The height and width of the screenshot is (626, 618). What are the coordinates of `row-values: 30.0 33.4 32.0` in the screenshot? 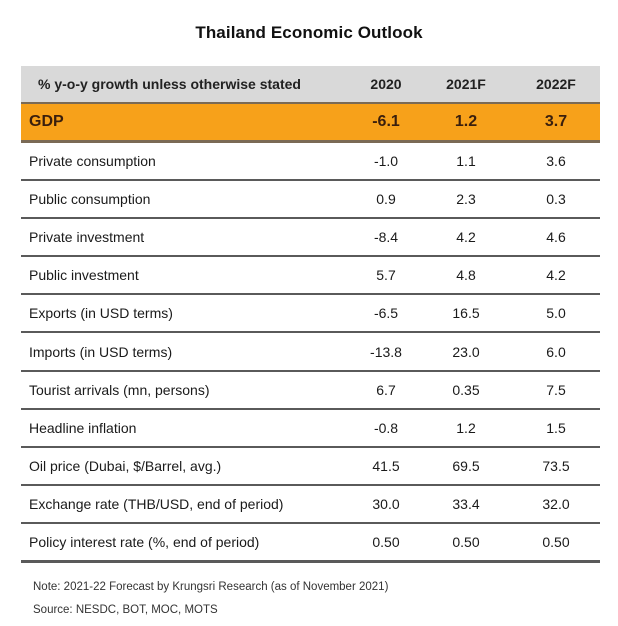 It's located at (470, 504).